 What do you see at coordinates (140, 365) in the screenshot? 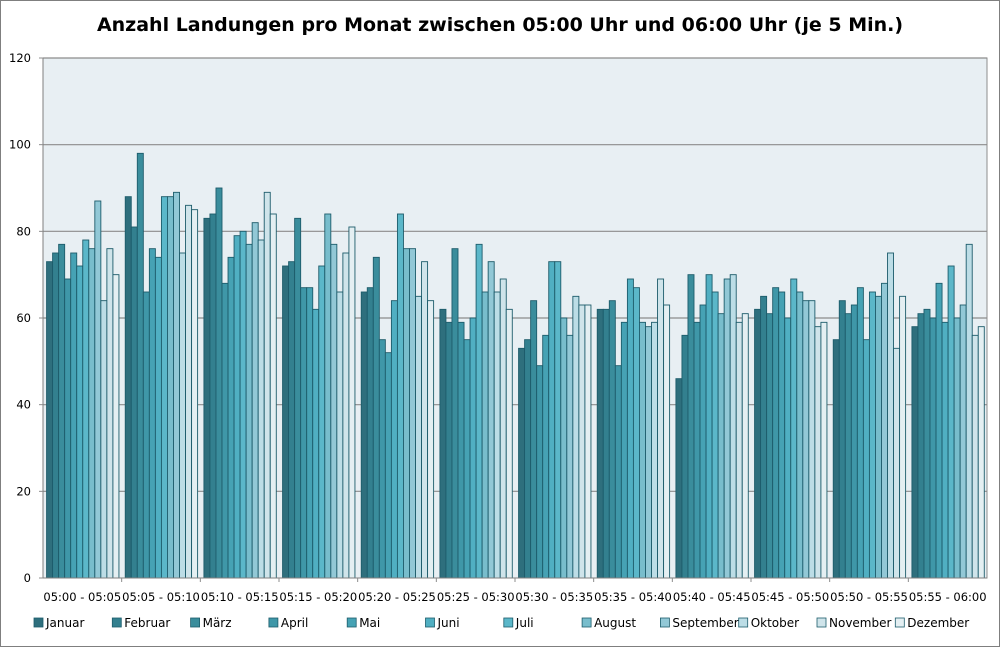
I see `bar-märz-1` at bounding box center [140, 365].